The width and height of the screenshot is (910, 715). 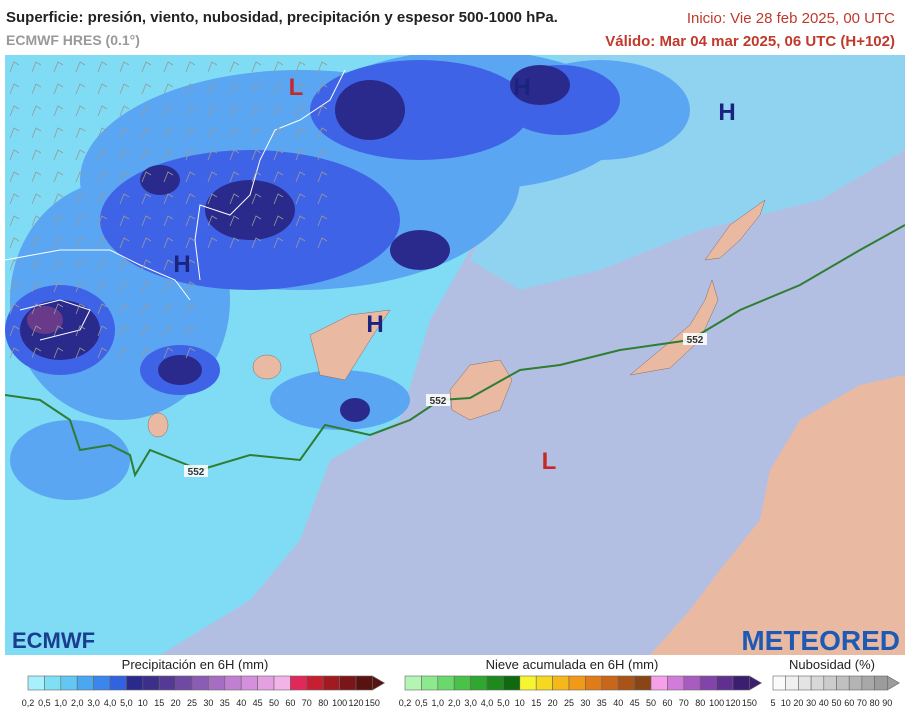 What do you see at coordinates (258, 703) in the screenshot?
I see `legend-label: 45` at bounding box center [258, 703].